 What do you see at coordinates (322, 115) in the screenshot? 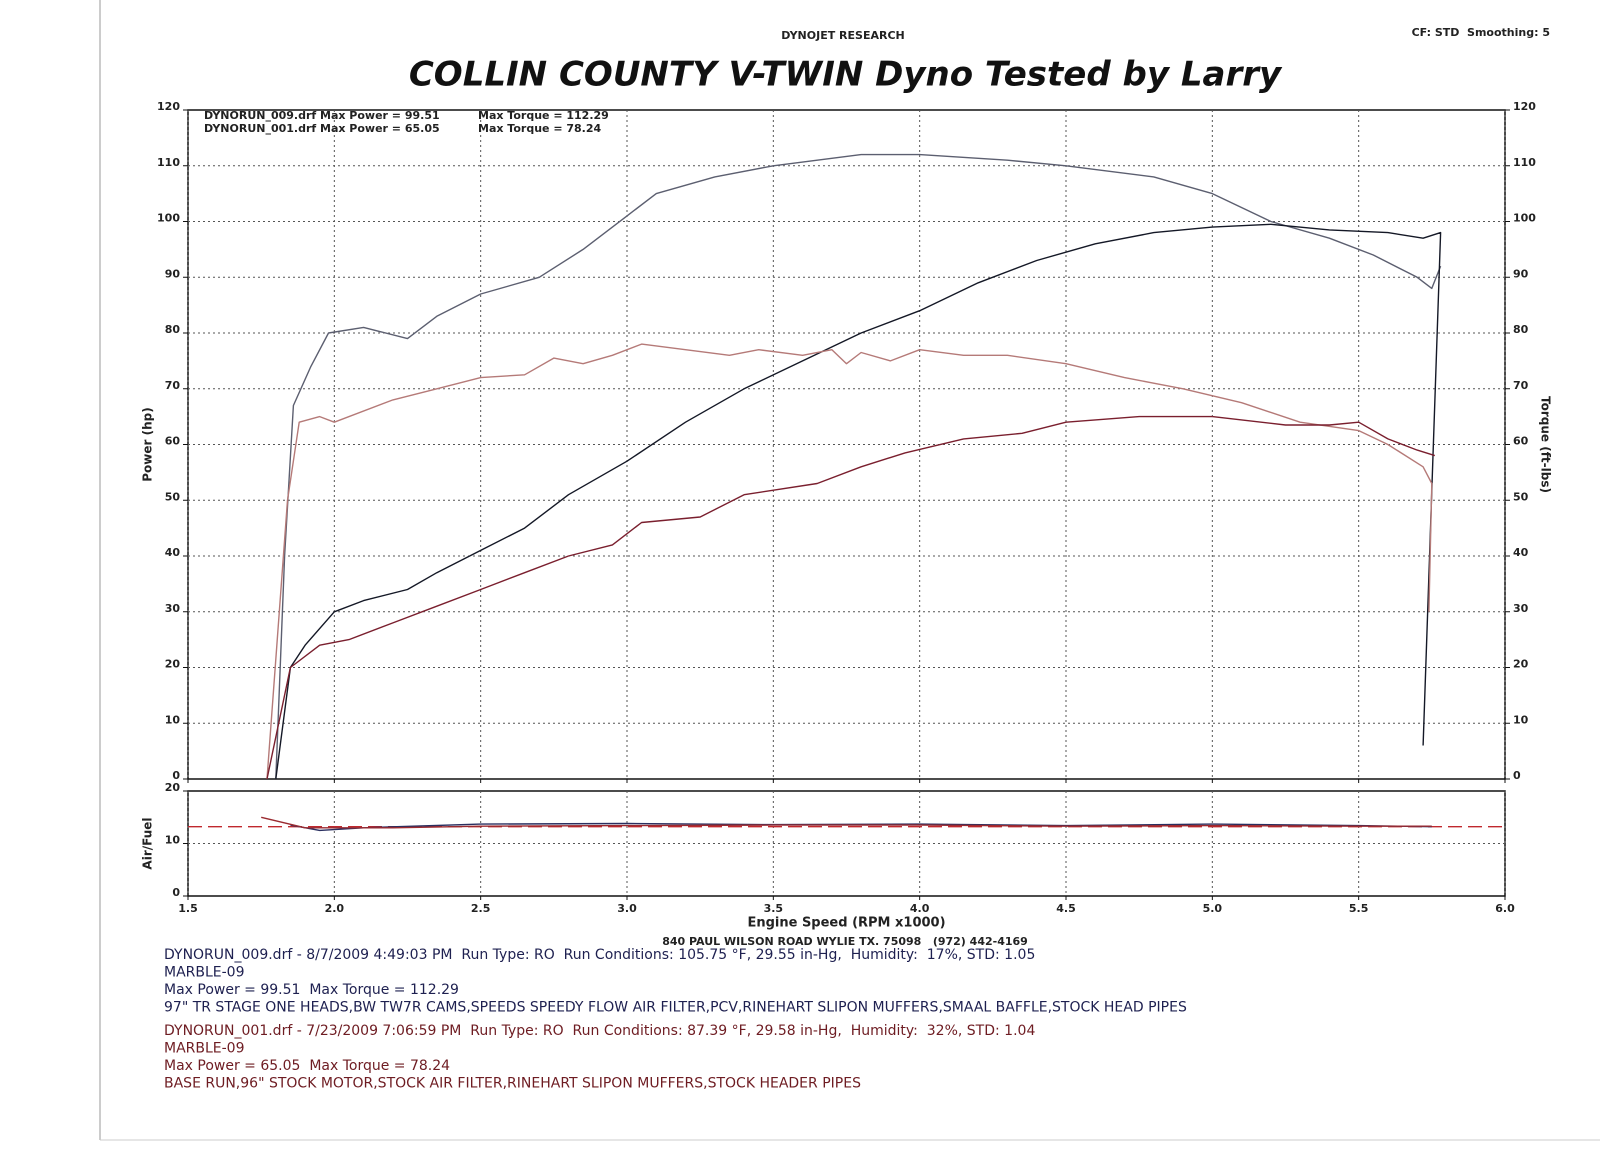
I see `annotation: DYNORUN_009.drf Max Power = 99.51` at bounding box center [322, 115].